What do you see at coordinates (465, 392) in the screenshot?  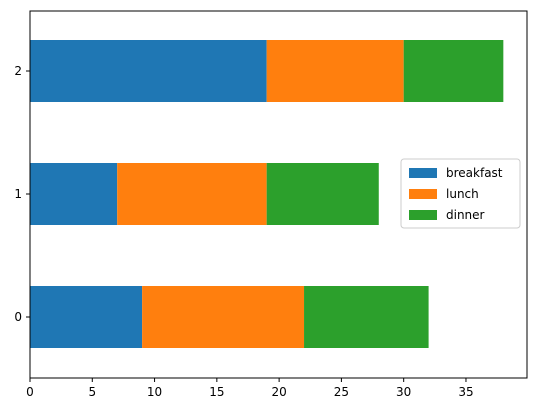 I see `x-tick-label-35: 35` at bounding box center [465, 392].